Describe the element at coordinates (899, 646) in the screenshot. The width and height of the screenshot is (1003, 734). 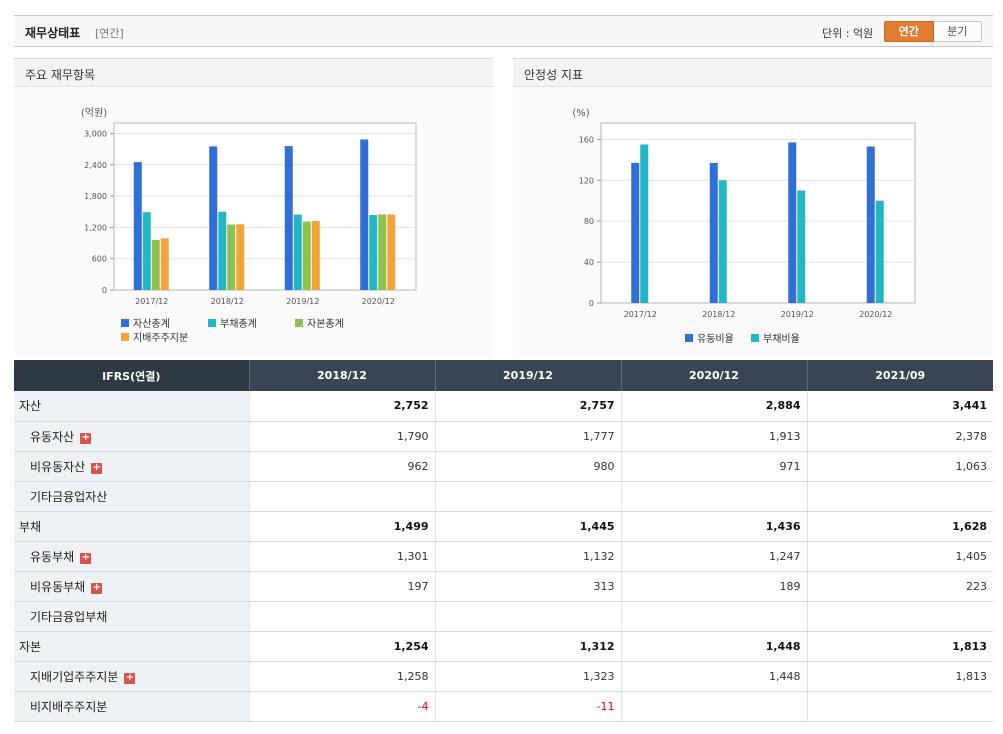
I see `value-cell: 1,813` at that location.